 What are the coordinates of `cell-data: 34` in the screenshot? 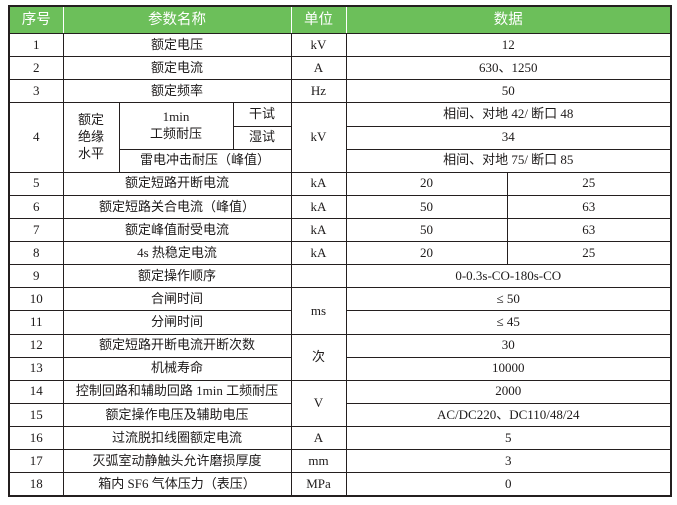 It's located at (508, 137).